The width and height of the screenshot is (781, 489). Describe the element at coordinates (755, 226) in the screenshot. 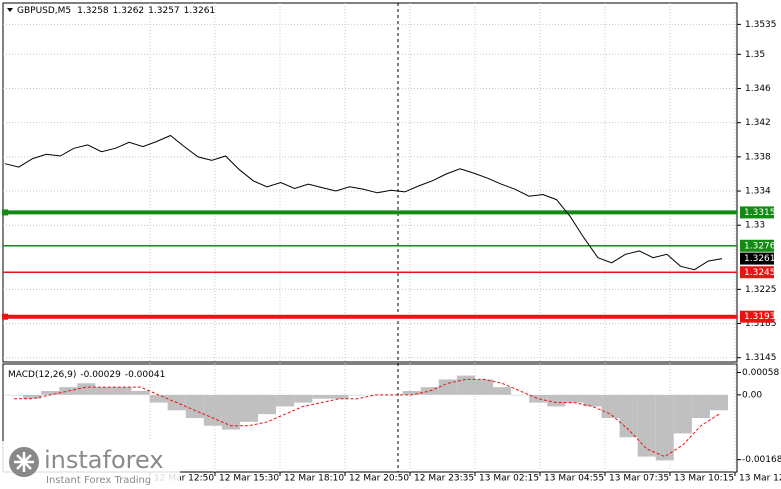

I see `y-tick-label: 1.33` at that location.